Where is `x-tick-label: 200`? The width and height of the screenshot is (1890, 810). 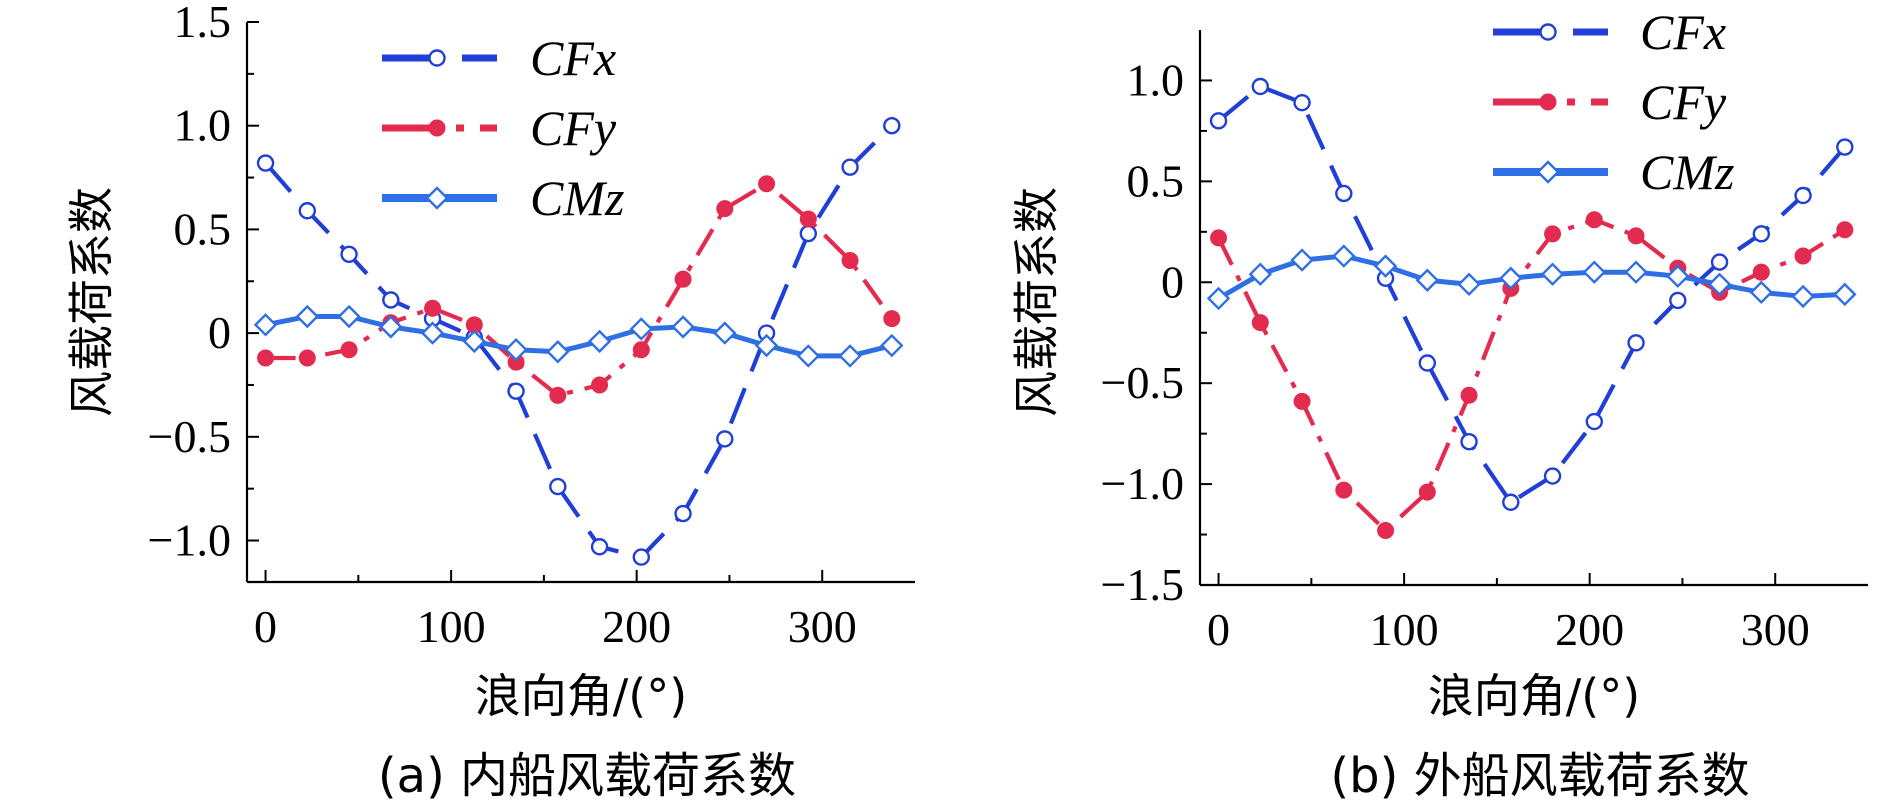
x-tick-label: 200 is located at coordinates (1589, 629).